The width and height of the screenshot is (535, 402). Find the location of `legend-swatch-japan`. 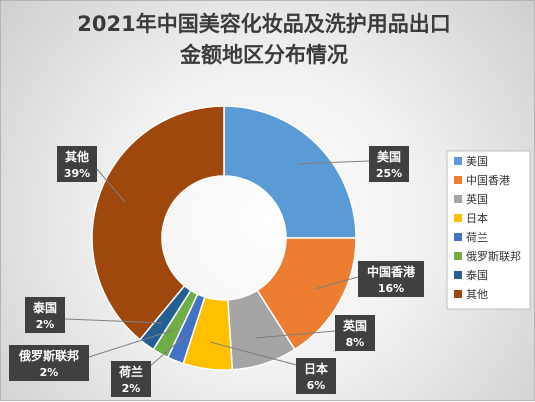

legend-swatch-japan is located at coordinates (458, 218).